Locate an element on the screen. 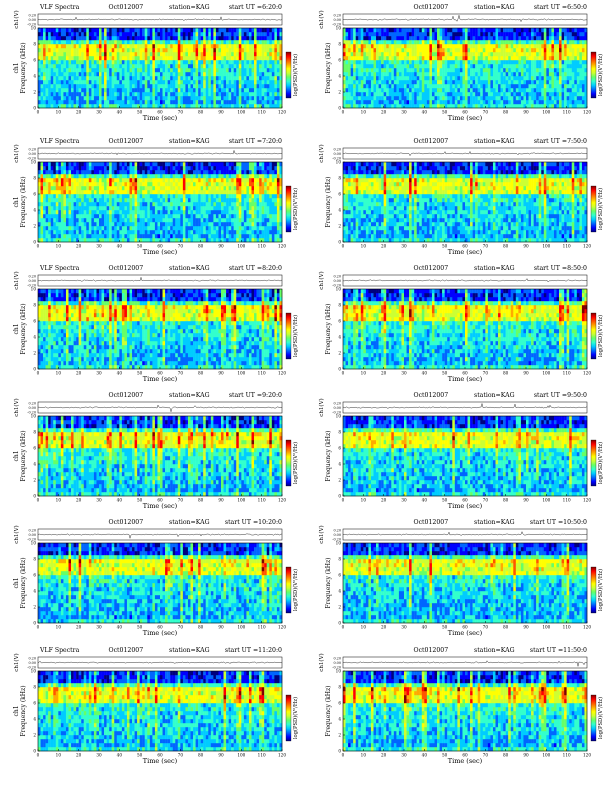 Image resolution: width=612 pixels, height=796 pixels. panel-start-time: start UT =10:50:0 is located at coordinates (558, 522).